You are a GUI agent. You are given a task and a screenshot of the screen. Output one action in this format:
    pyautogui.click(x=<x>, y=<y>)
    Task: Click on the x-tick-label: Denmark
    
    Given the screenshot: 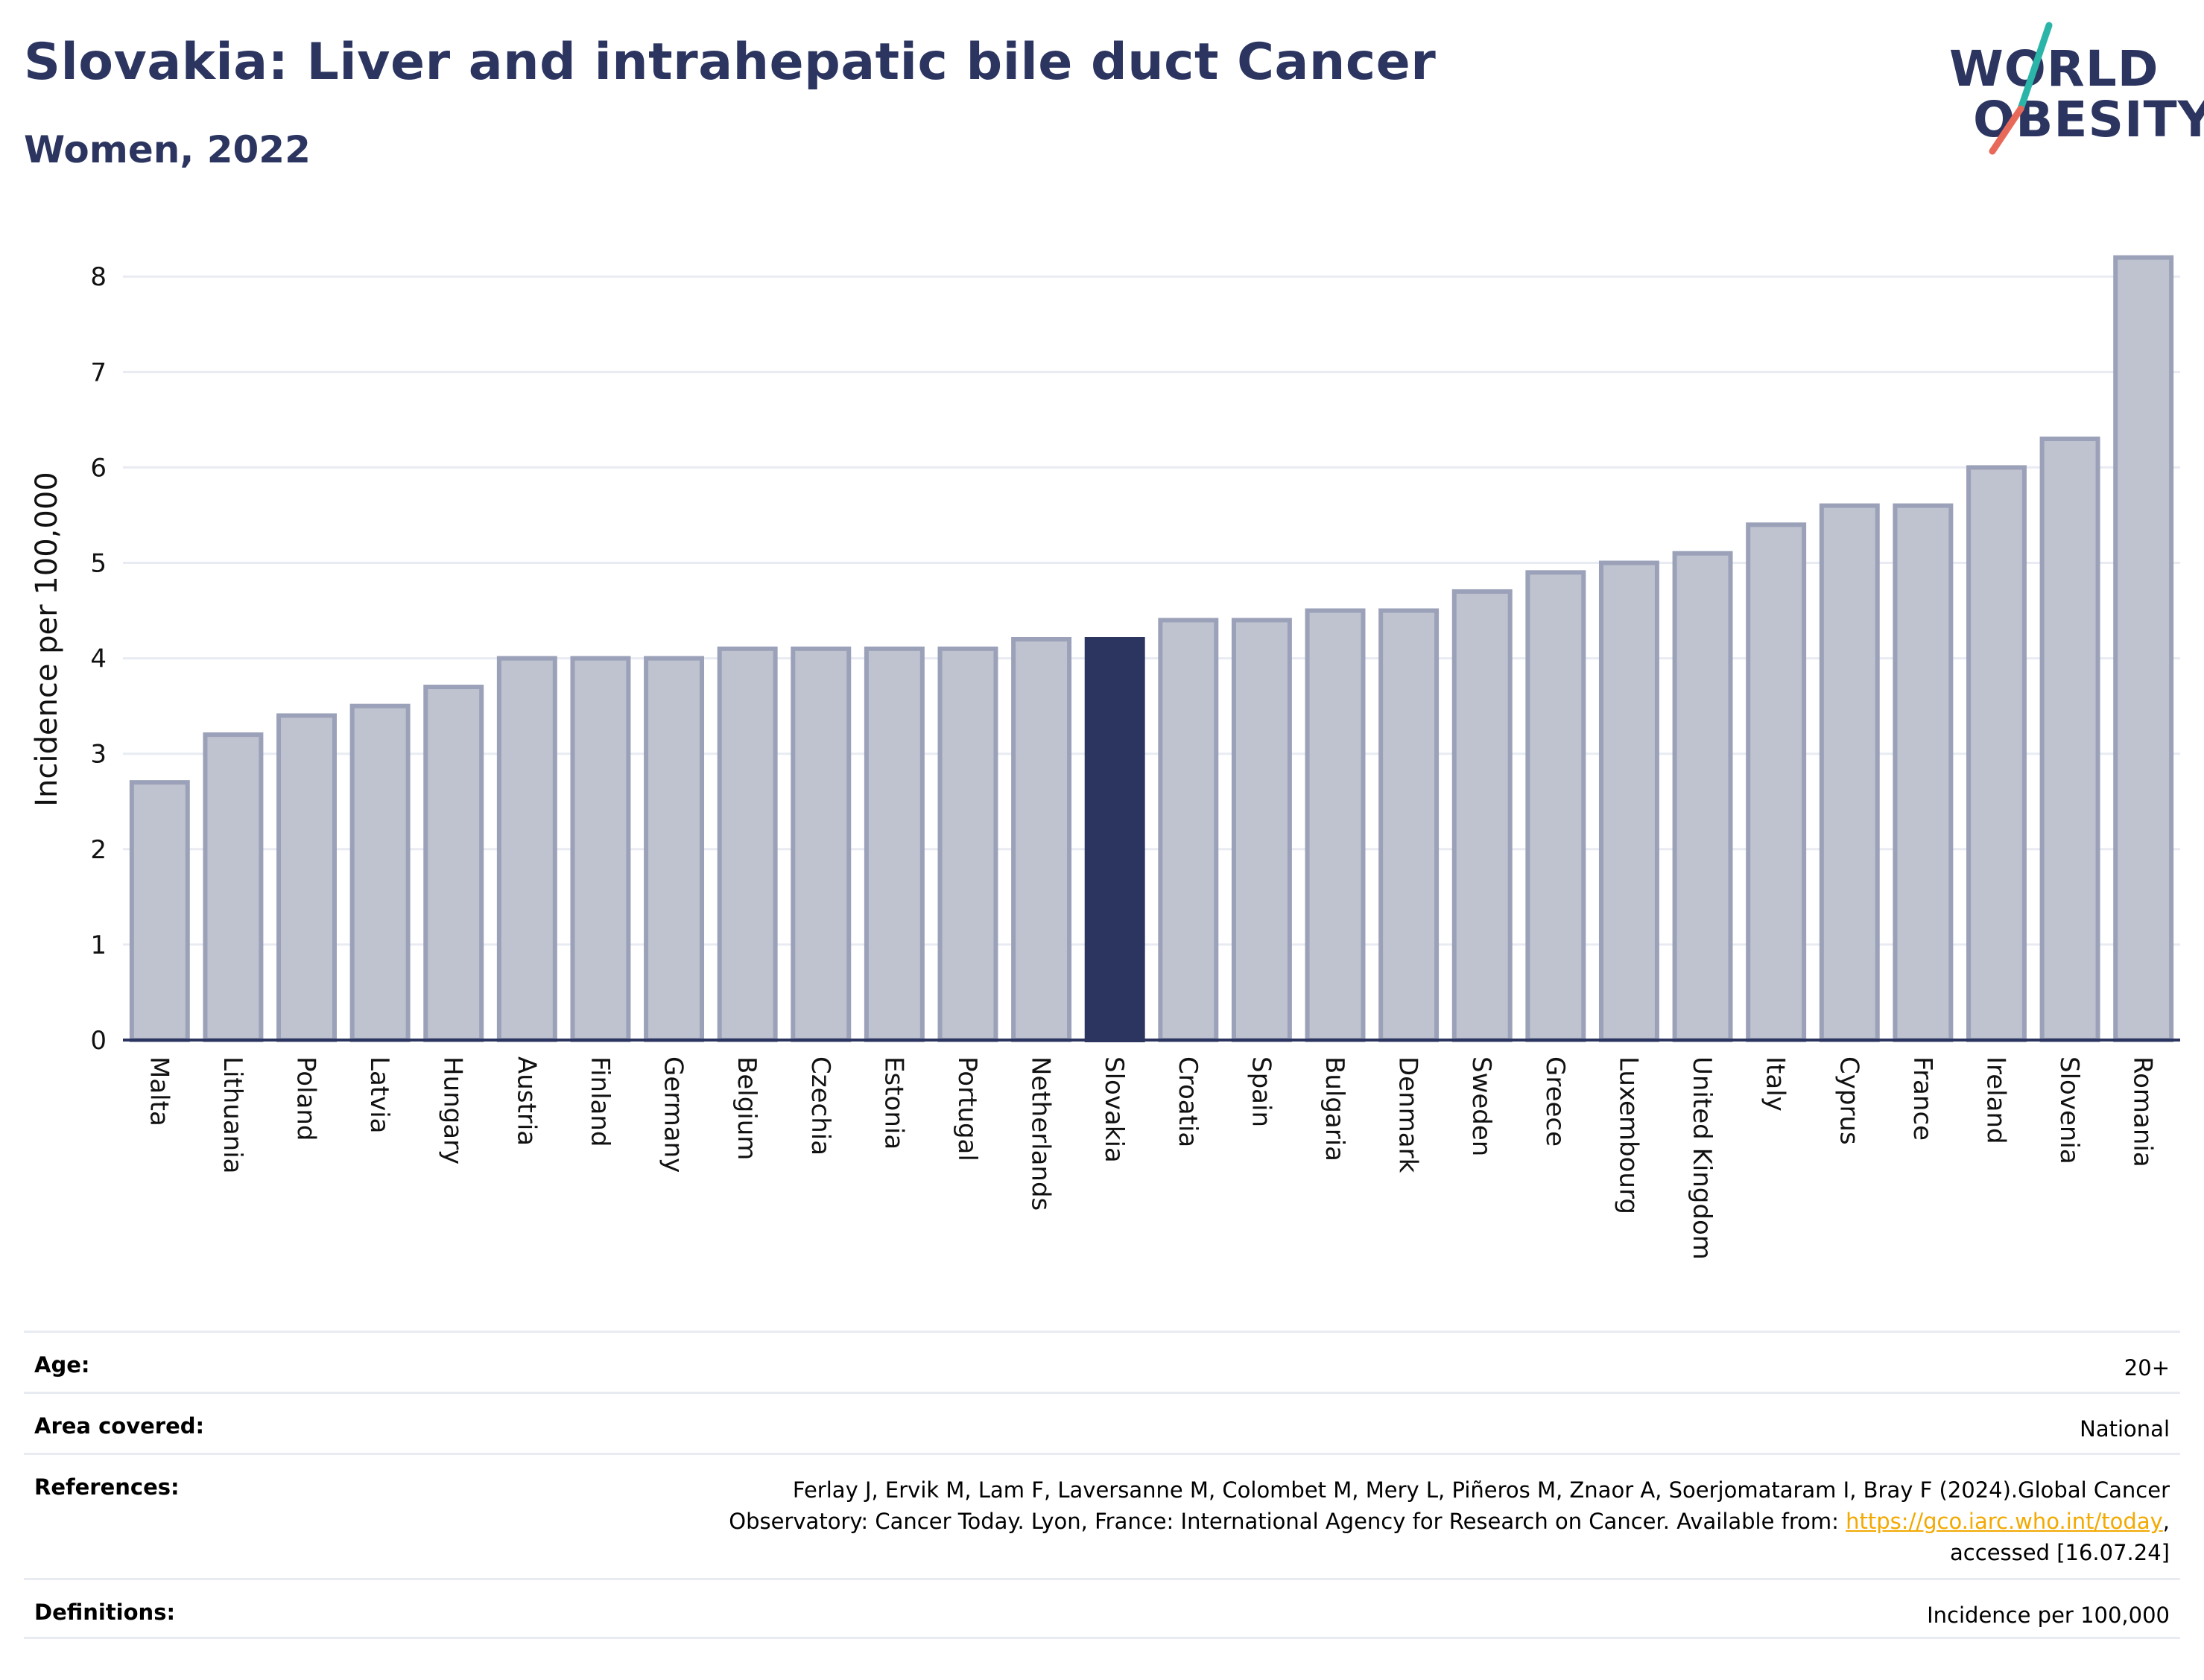 What is the action you would take?
    pyautogui.click(x=1408, y=1114)
    